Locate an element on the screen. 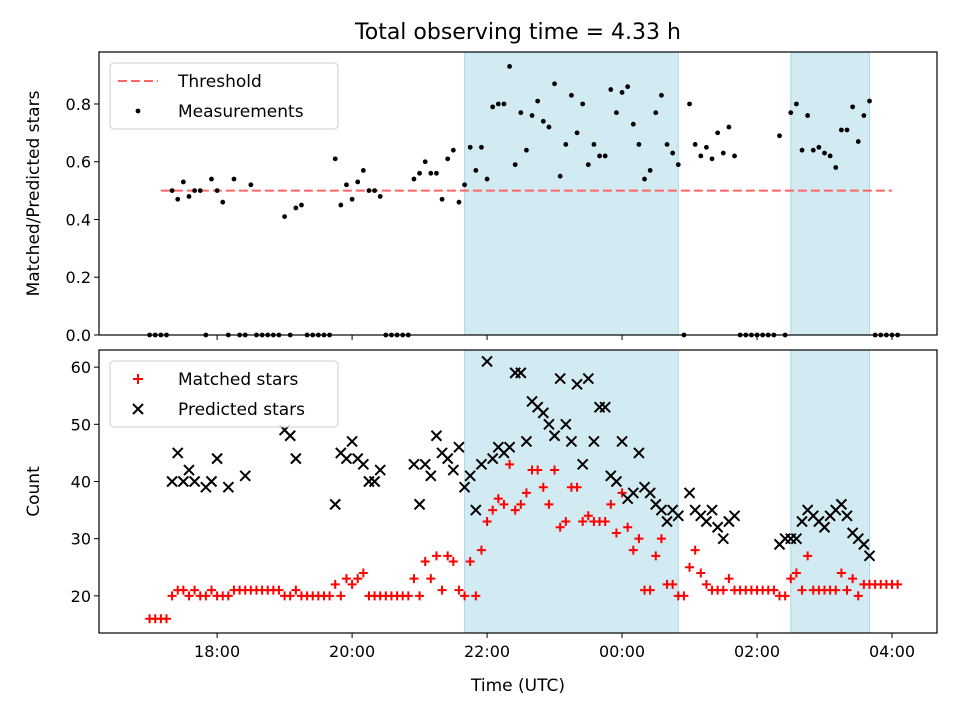 The width and height of the screenshot is (960, 720). ratio-y-axis-label: Matched/Predicted stars is located at coordinates (34, 193).